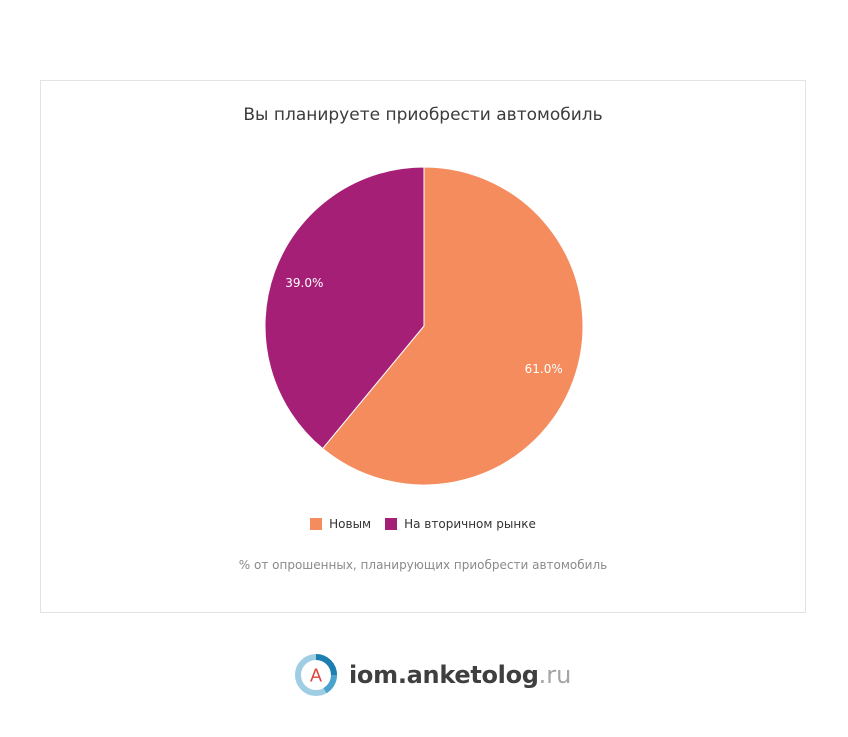  What do you see at coordinates (470, 524) in the screenshot?
I see `legend-label-secondary-market: На вторичном рынке` at bounding box center [470, 524].